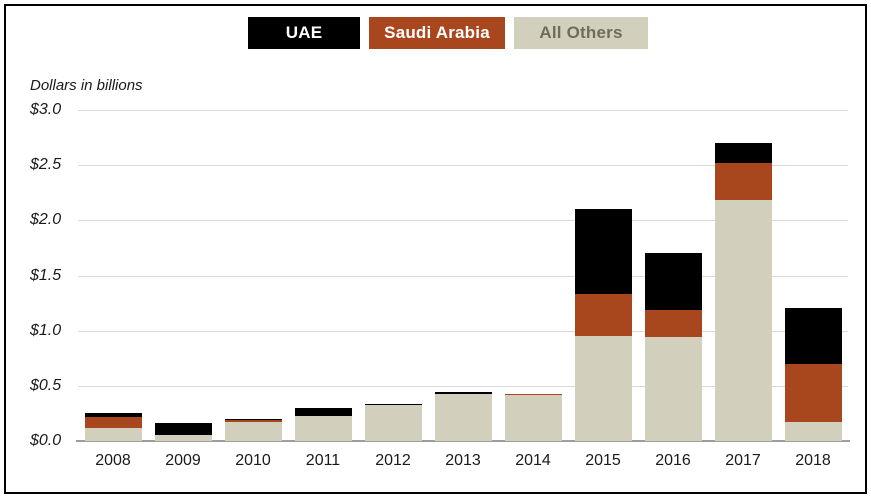  I want to click on x-tick-2016: 2016, so click(673, 460).